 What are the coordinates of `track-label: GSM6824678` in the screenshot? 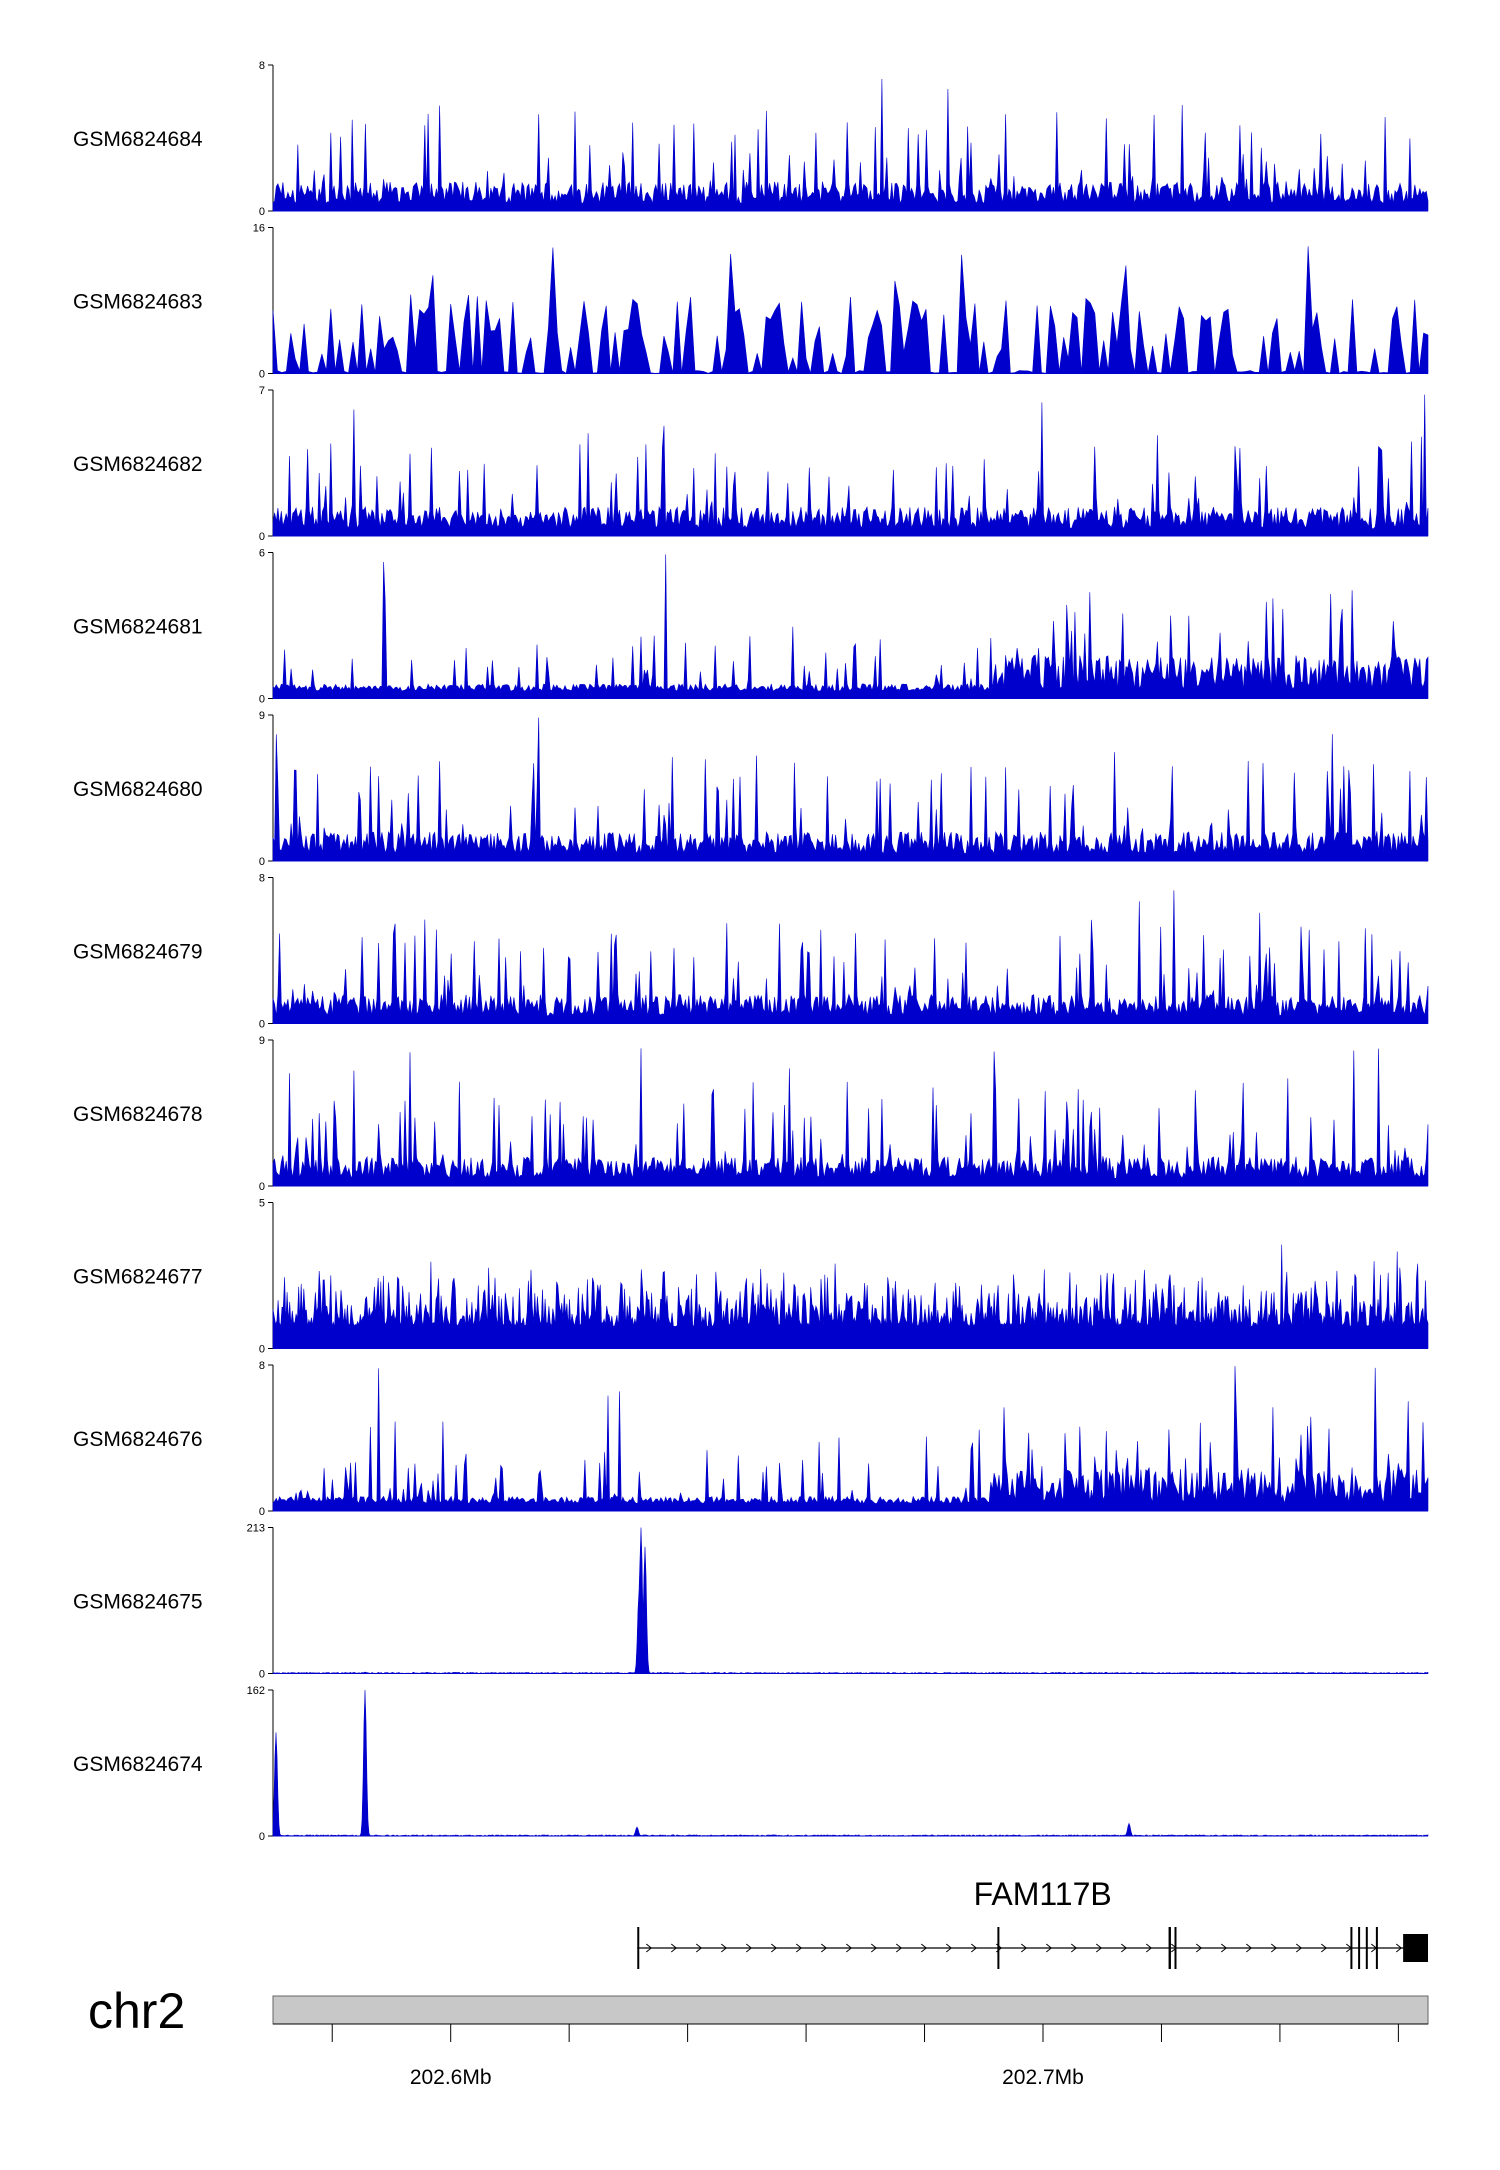 It's located at (138, 1114).